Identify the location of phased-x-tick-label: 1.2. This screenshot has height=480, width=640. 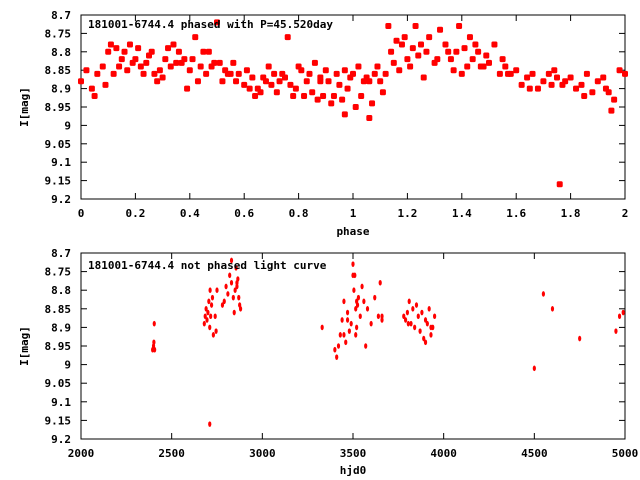
(407, 213).